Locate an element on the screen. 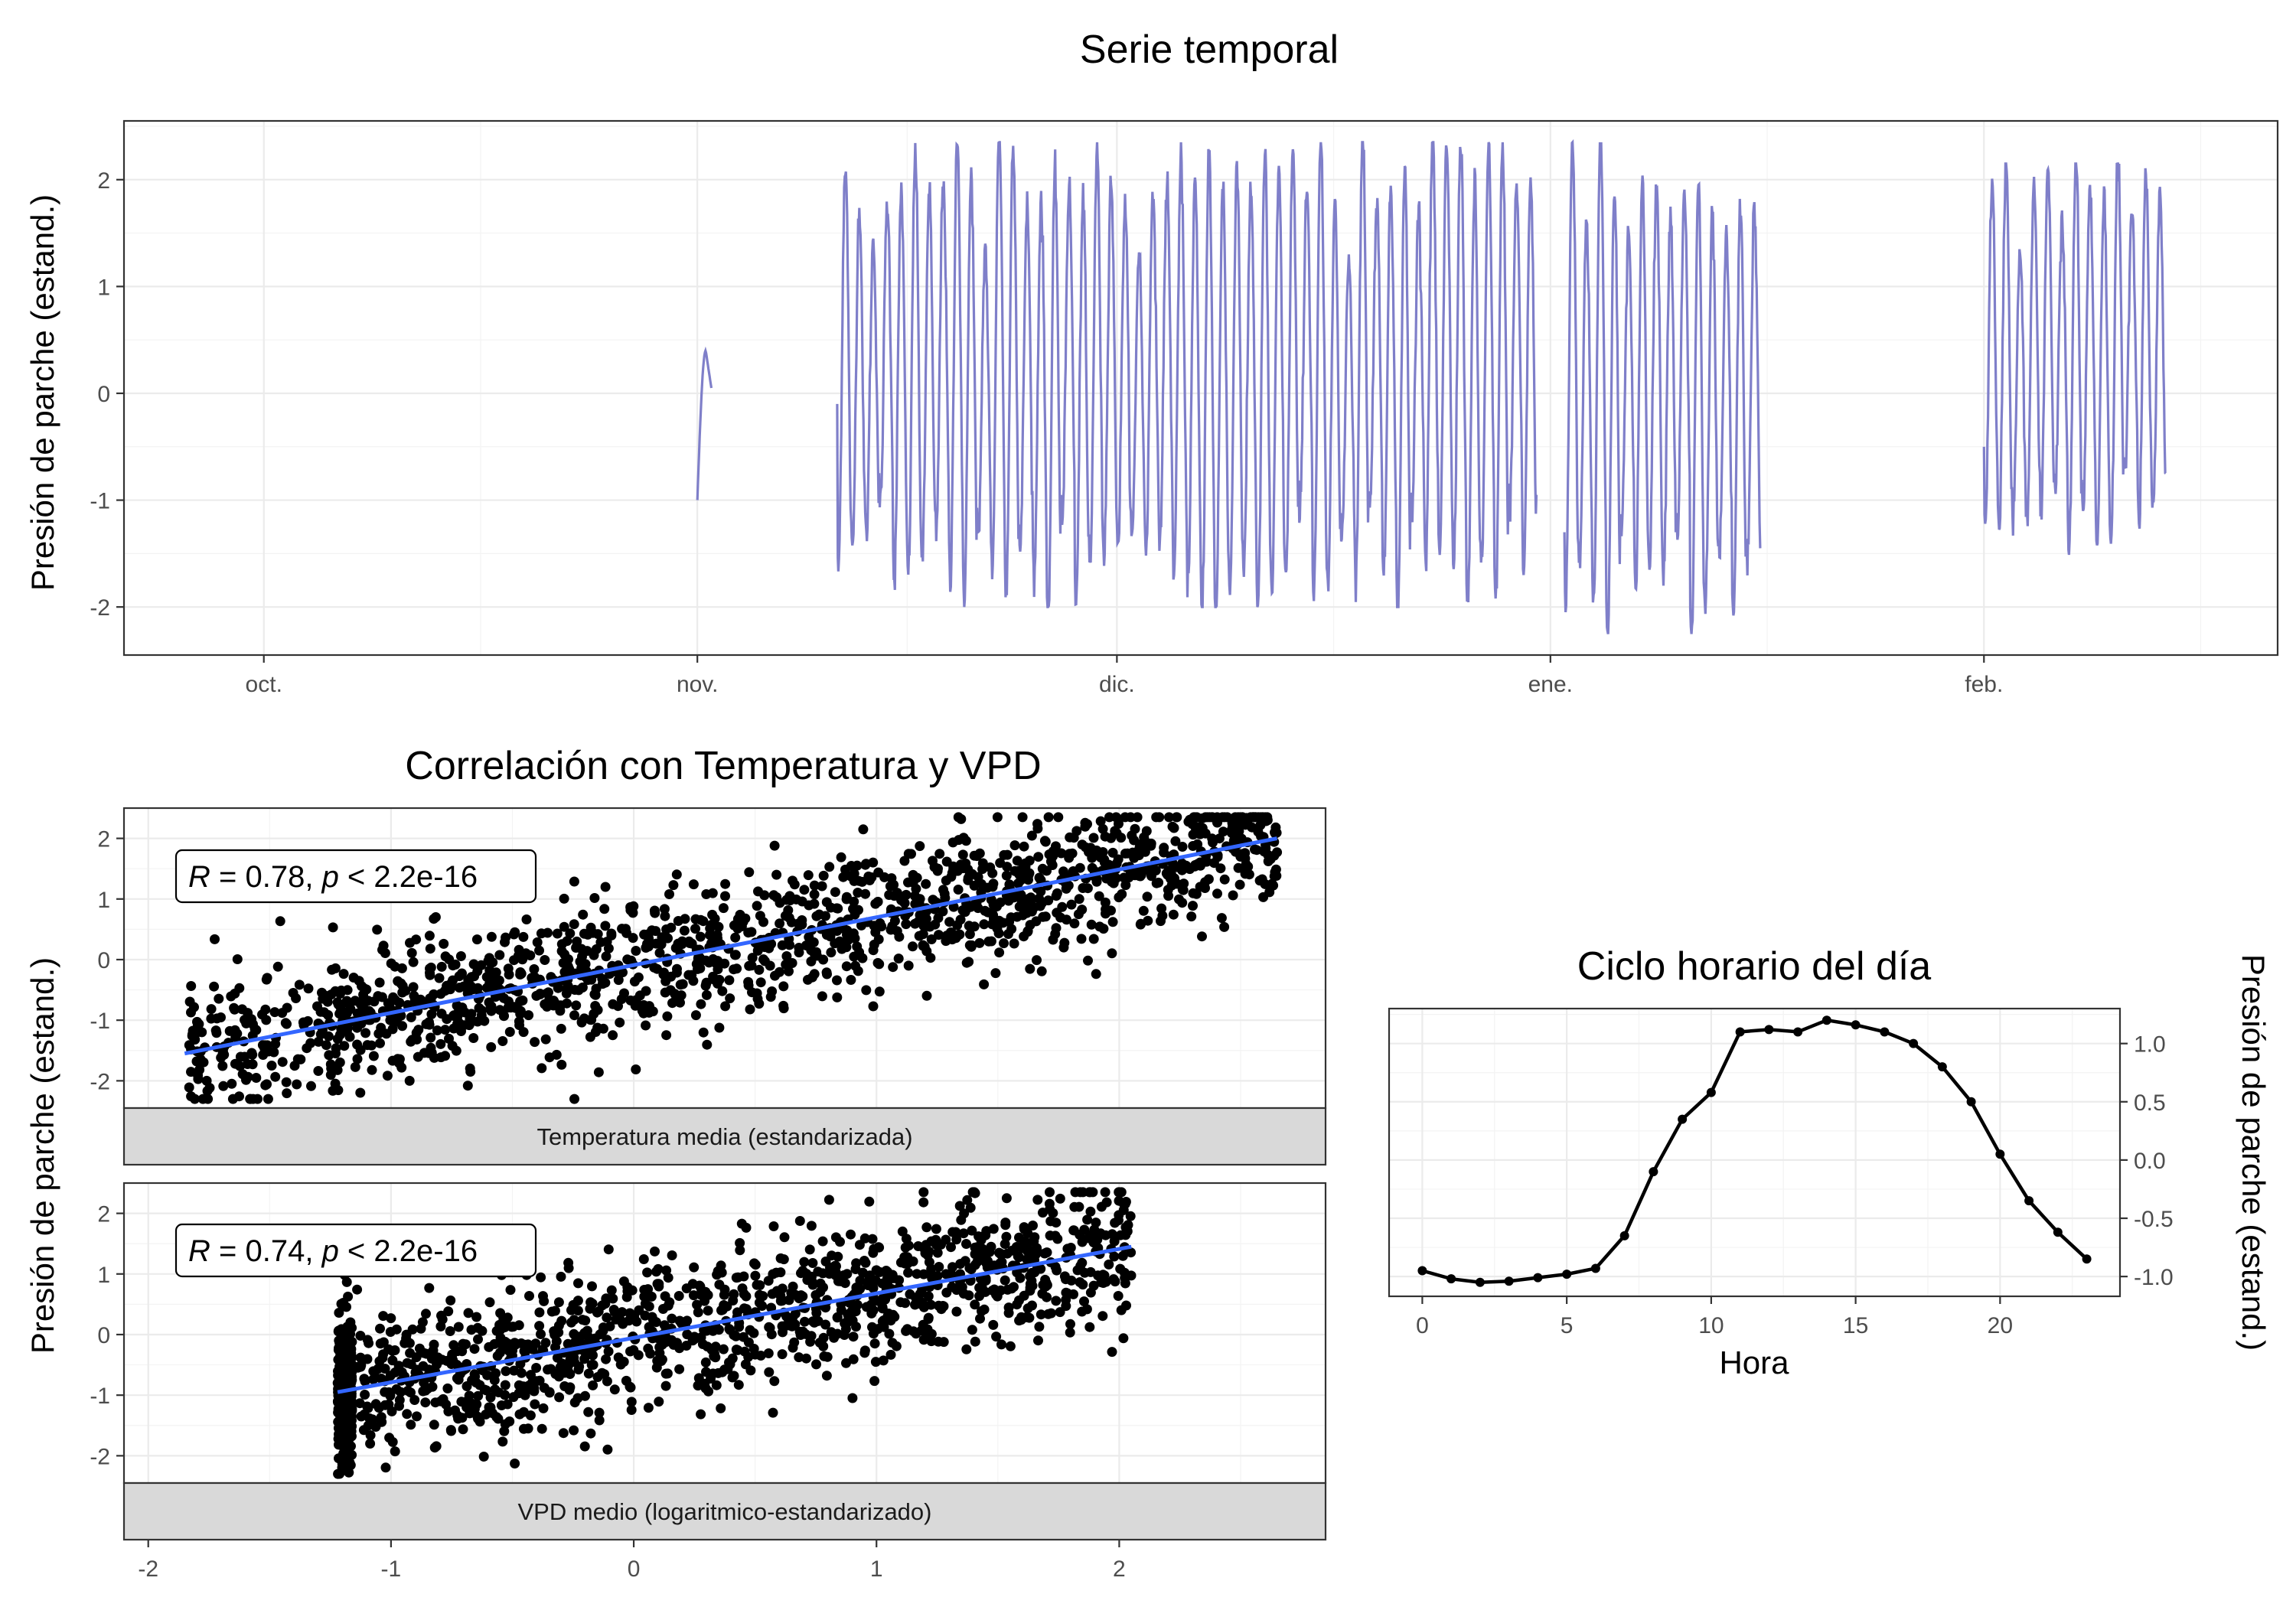 Image resolution: width=2296 pixels, height=1607 pixels. x-tick-label: 20 is located at coordinates (2000, 1326).